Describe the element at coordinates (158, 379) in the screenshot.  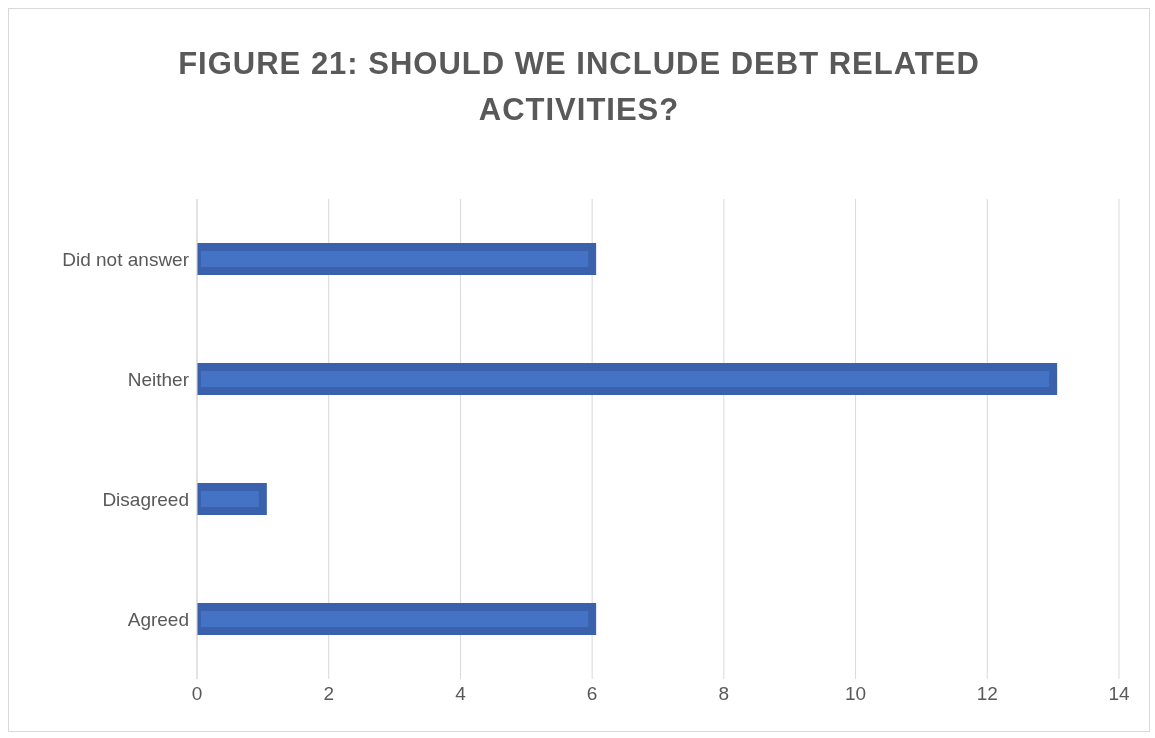
I see `y-tick-label: Neither` at that location.